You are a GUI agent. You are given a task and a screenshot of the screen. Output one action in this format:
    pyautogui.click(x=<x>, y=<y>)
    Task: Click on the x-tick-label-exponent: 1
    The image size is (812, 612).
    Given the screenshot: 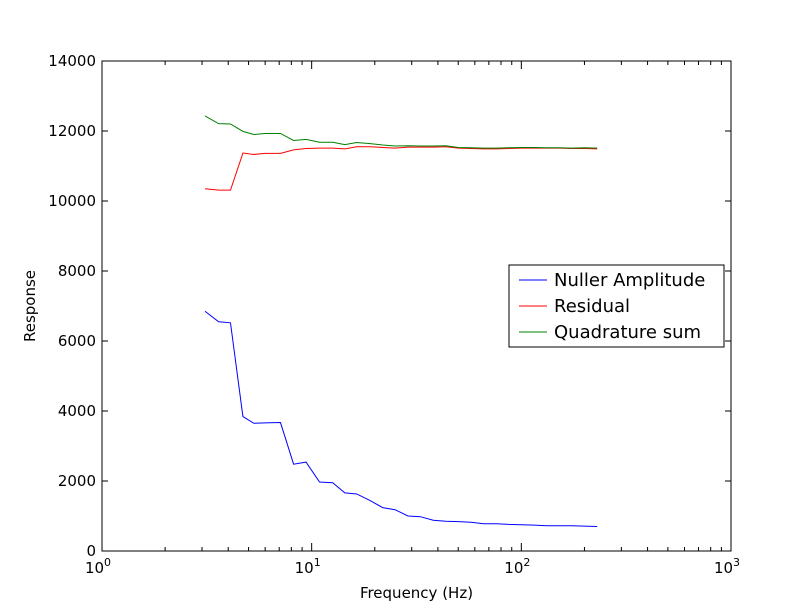 What is the action you would take?
    pyautogui.click(x=317, y=562)
    